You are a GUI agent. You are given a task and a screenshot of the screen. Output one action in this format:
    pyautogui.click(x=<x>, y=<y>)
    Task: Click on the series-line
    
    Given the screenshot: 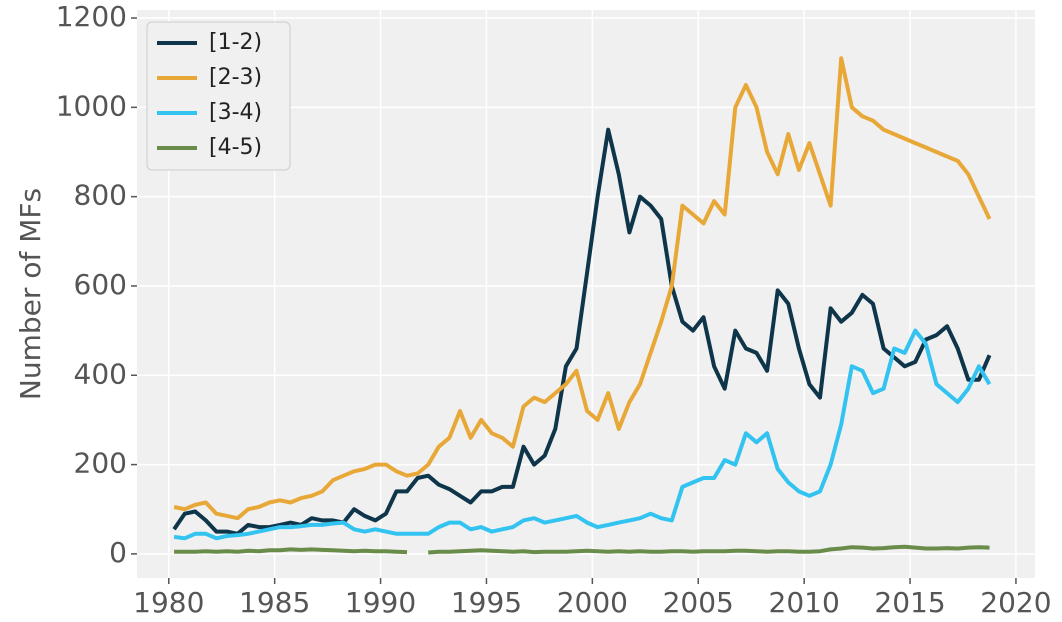 What is the action you would take?
    pyautogui.click(x=582, y=549)
    